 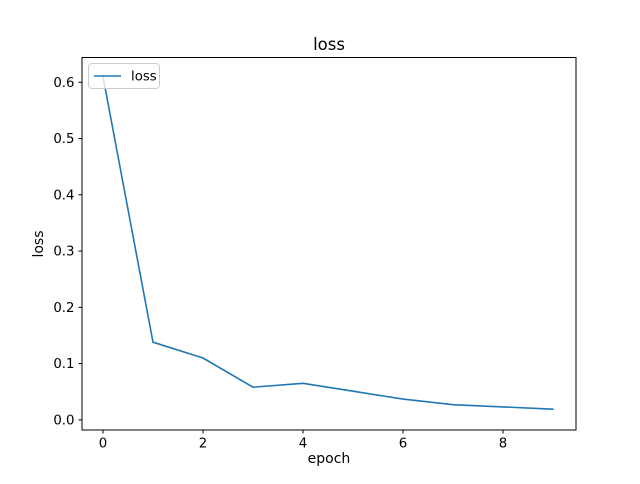 What do you see at coordinates (63, 252) in the screenshot?
I see `y-tick-label: 0.3` at bounding box center [63, 252].